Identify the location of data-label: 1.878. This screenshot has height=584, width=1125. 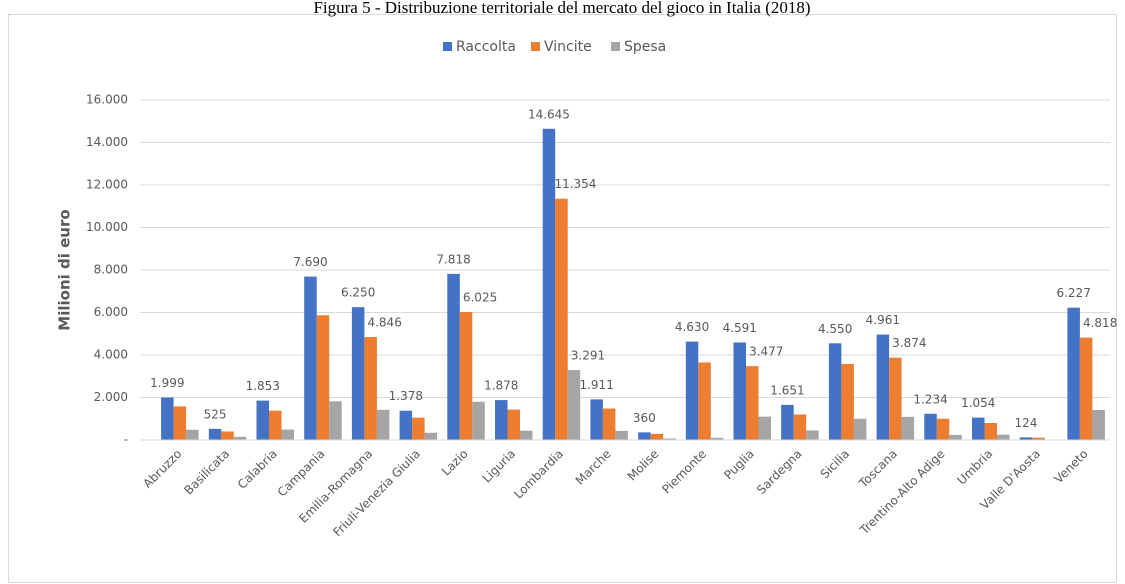
(501, 386).